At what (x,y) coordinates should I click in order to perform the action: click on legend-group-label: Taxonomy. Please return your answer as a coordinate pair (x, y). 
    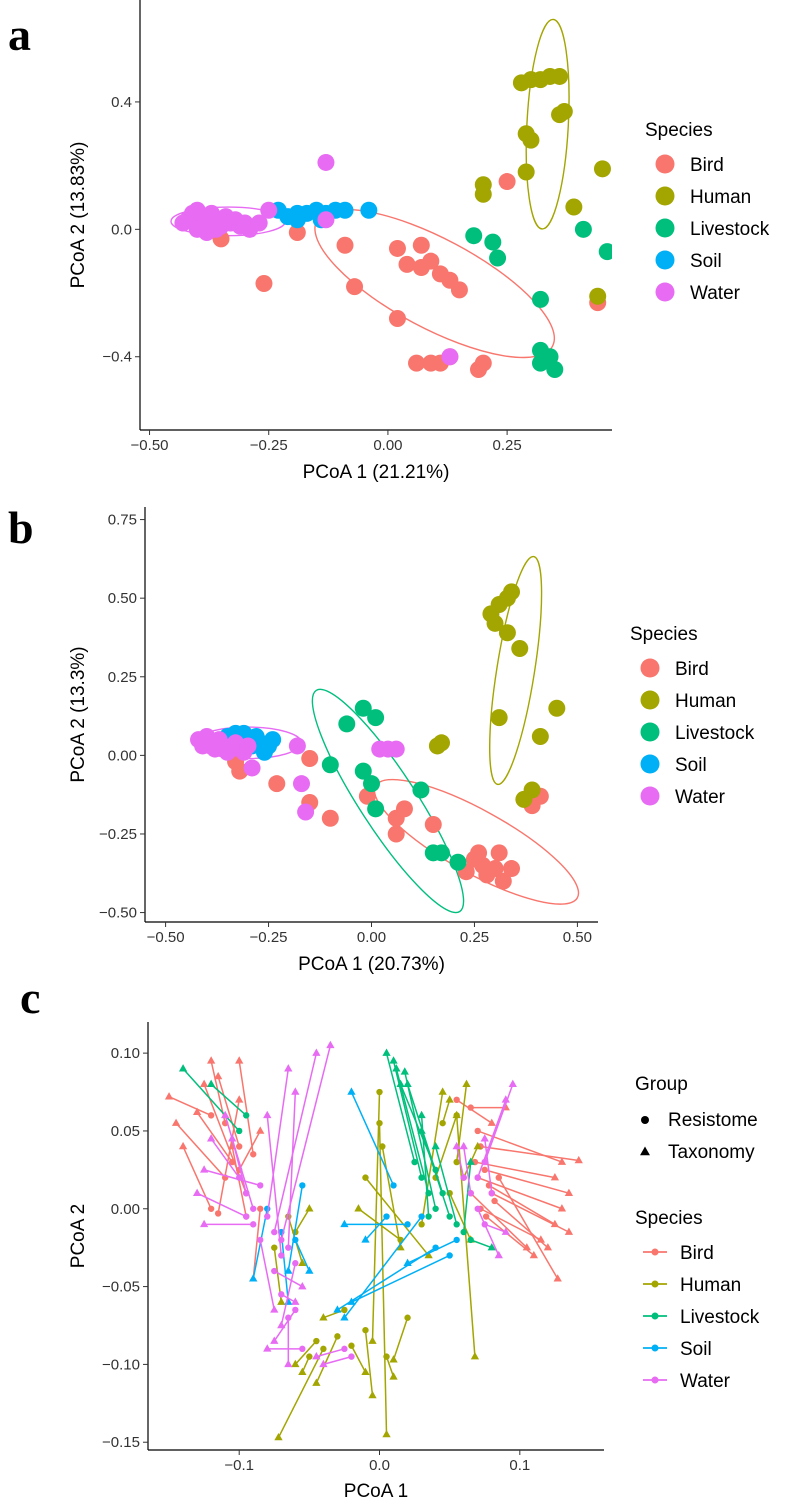
    Looking at the image, I should click on (711, 1152).